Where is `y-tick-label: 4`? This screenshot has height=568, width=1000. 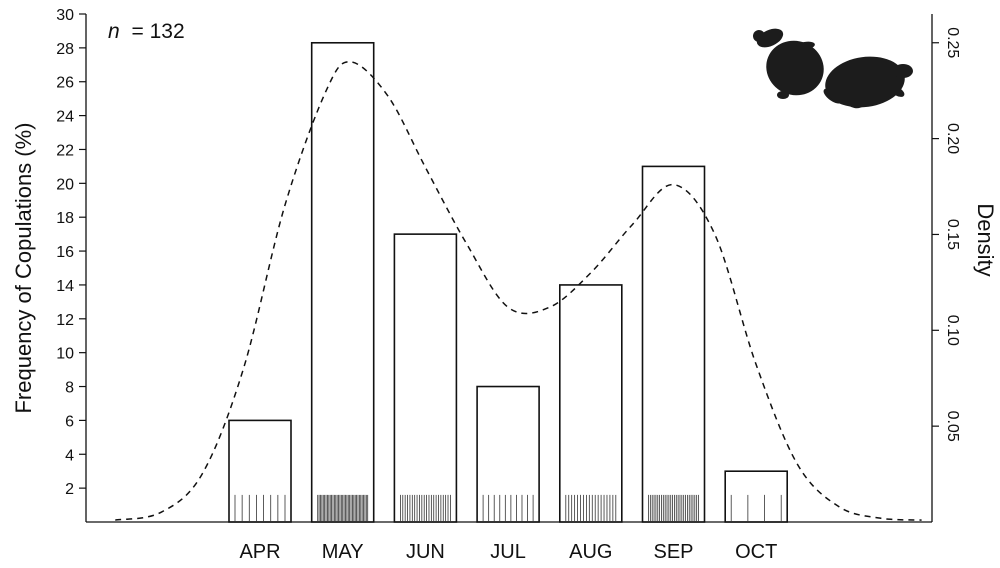 y-tick-label: 4 is located at coordinates (69, 455).